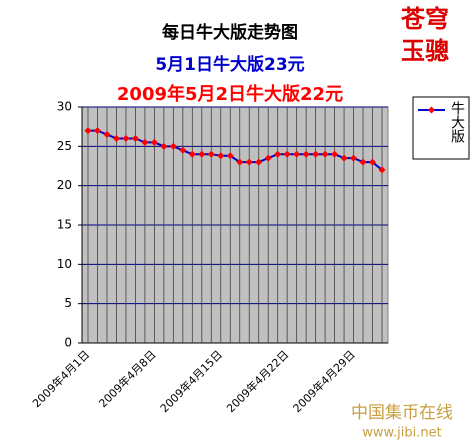 Image resolution: width=472 pixels, height=445 pixels. What do you see at coordinates (64, 107) in the screenshot?
I see `y-tick-label: 30` at bounding box center [64, 107].